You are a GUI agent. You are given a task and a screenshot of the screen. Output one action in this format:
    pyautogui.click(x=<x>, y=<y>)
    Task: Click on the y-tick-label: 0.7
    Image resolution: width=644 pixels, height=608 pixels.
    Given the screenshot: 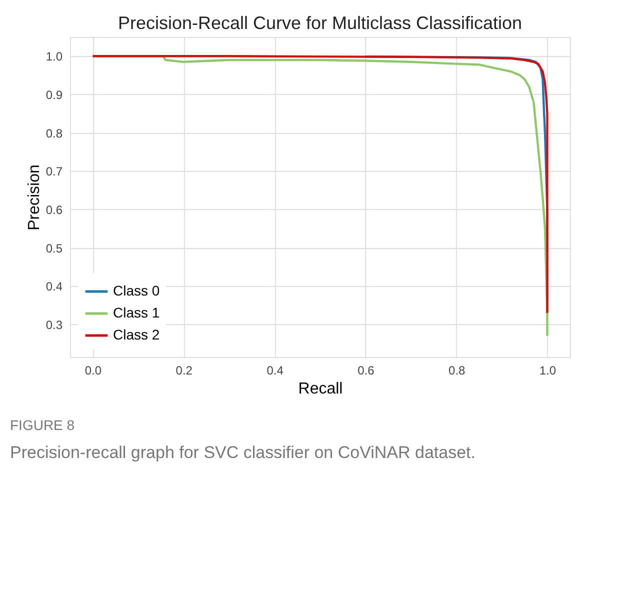 What is the action you would take?
    pyautogui.click(x=54, y=171)
    